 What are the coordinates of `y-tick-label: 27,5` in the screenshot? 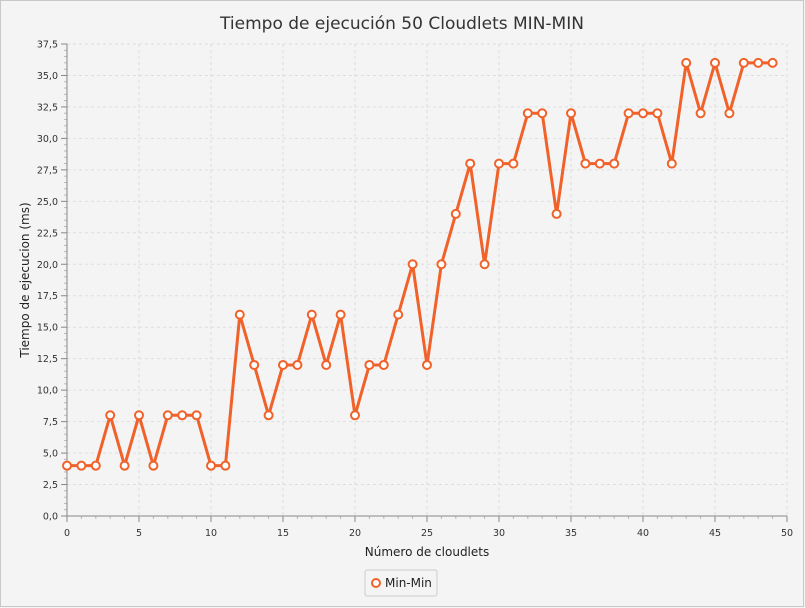 It's located at (47, 170).